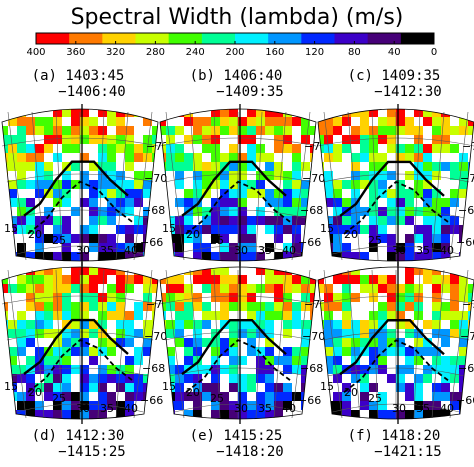 The height and width of the screenshot is (467, 474). What do you see at coordinates (78, 76) in the screenshot?
I see `panel-label-line1: (a) 1403:45` at bounding box center [78, 76].